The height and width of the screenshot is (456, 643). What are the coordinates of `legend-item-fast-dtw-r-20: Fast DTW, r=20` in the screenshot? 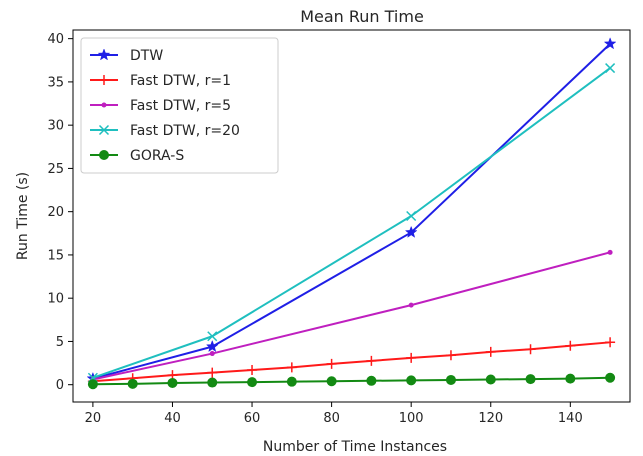 It's located at (165, 131).